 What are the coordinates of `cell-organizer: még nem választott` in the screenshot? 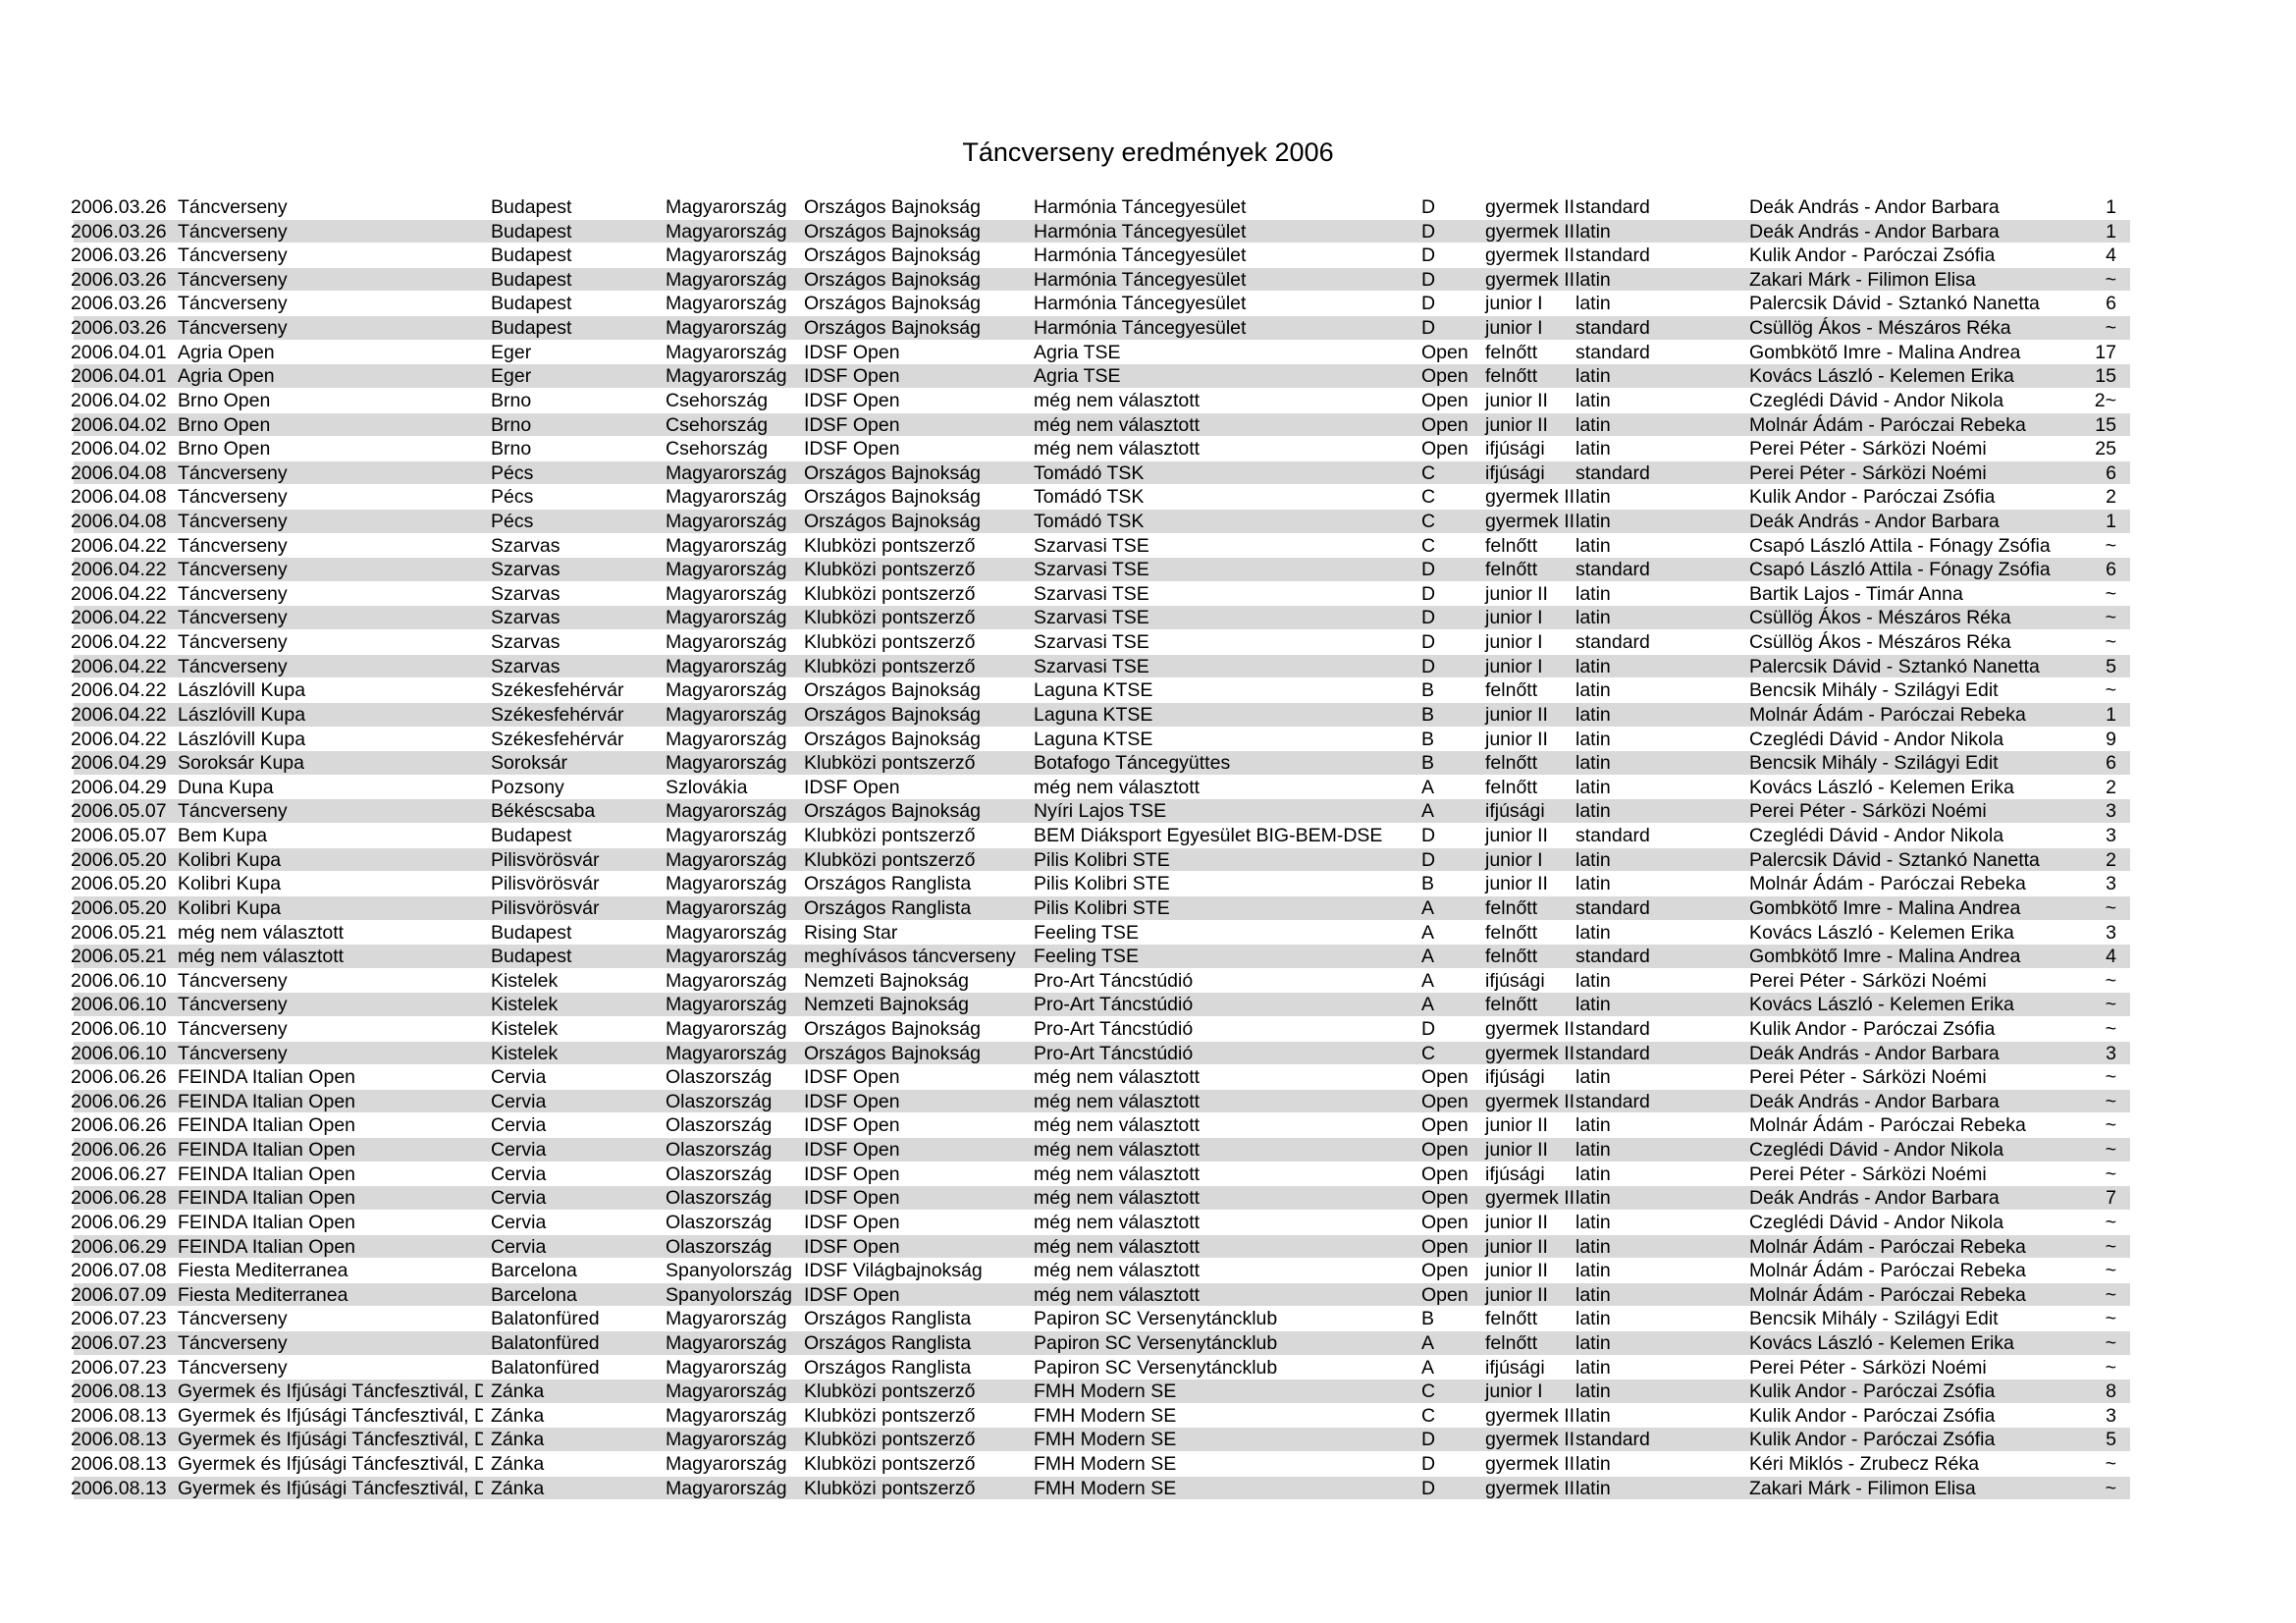 It's located at (1117, 400).